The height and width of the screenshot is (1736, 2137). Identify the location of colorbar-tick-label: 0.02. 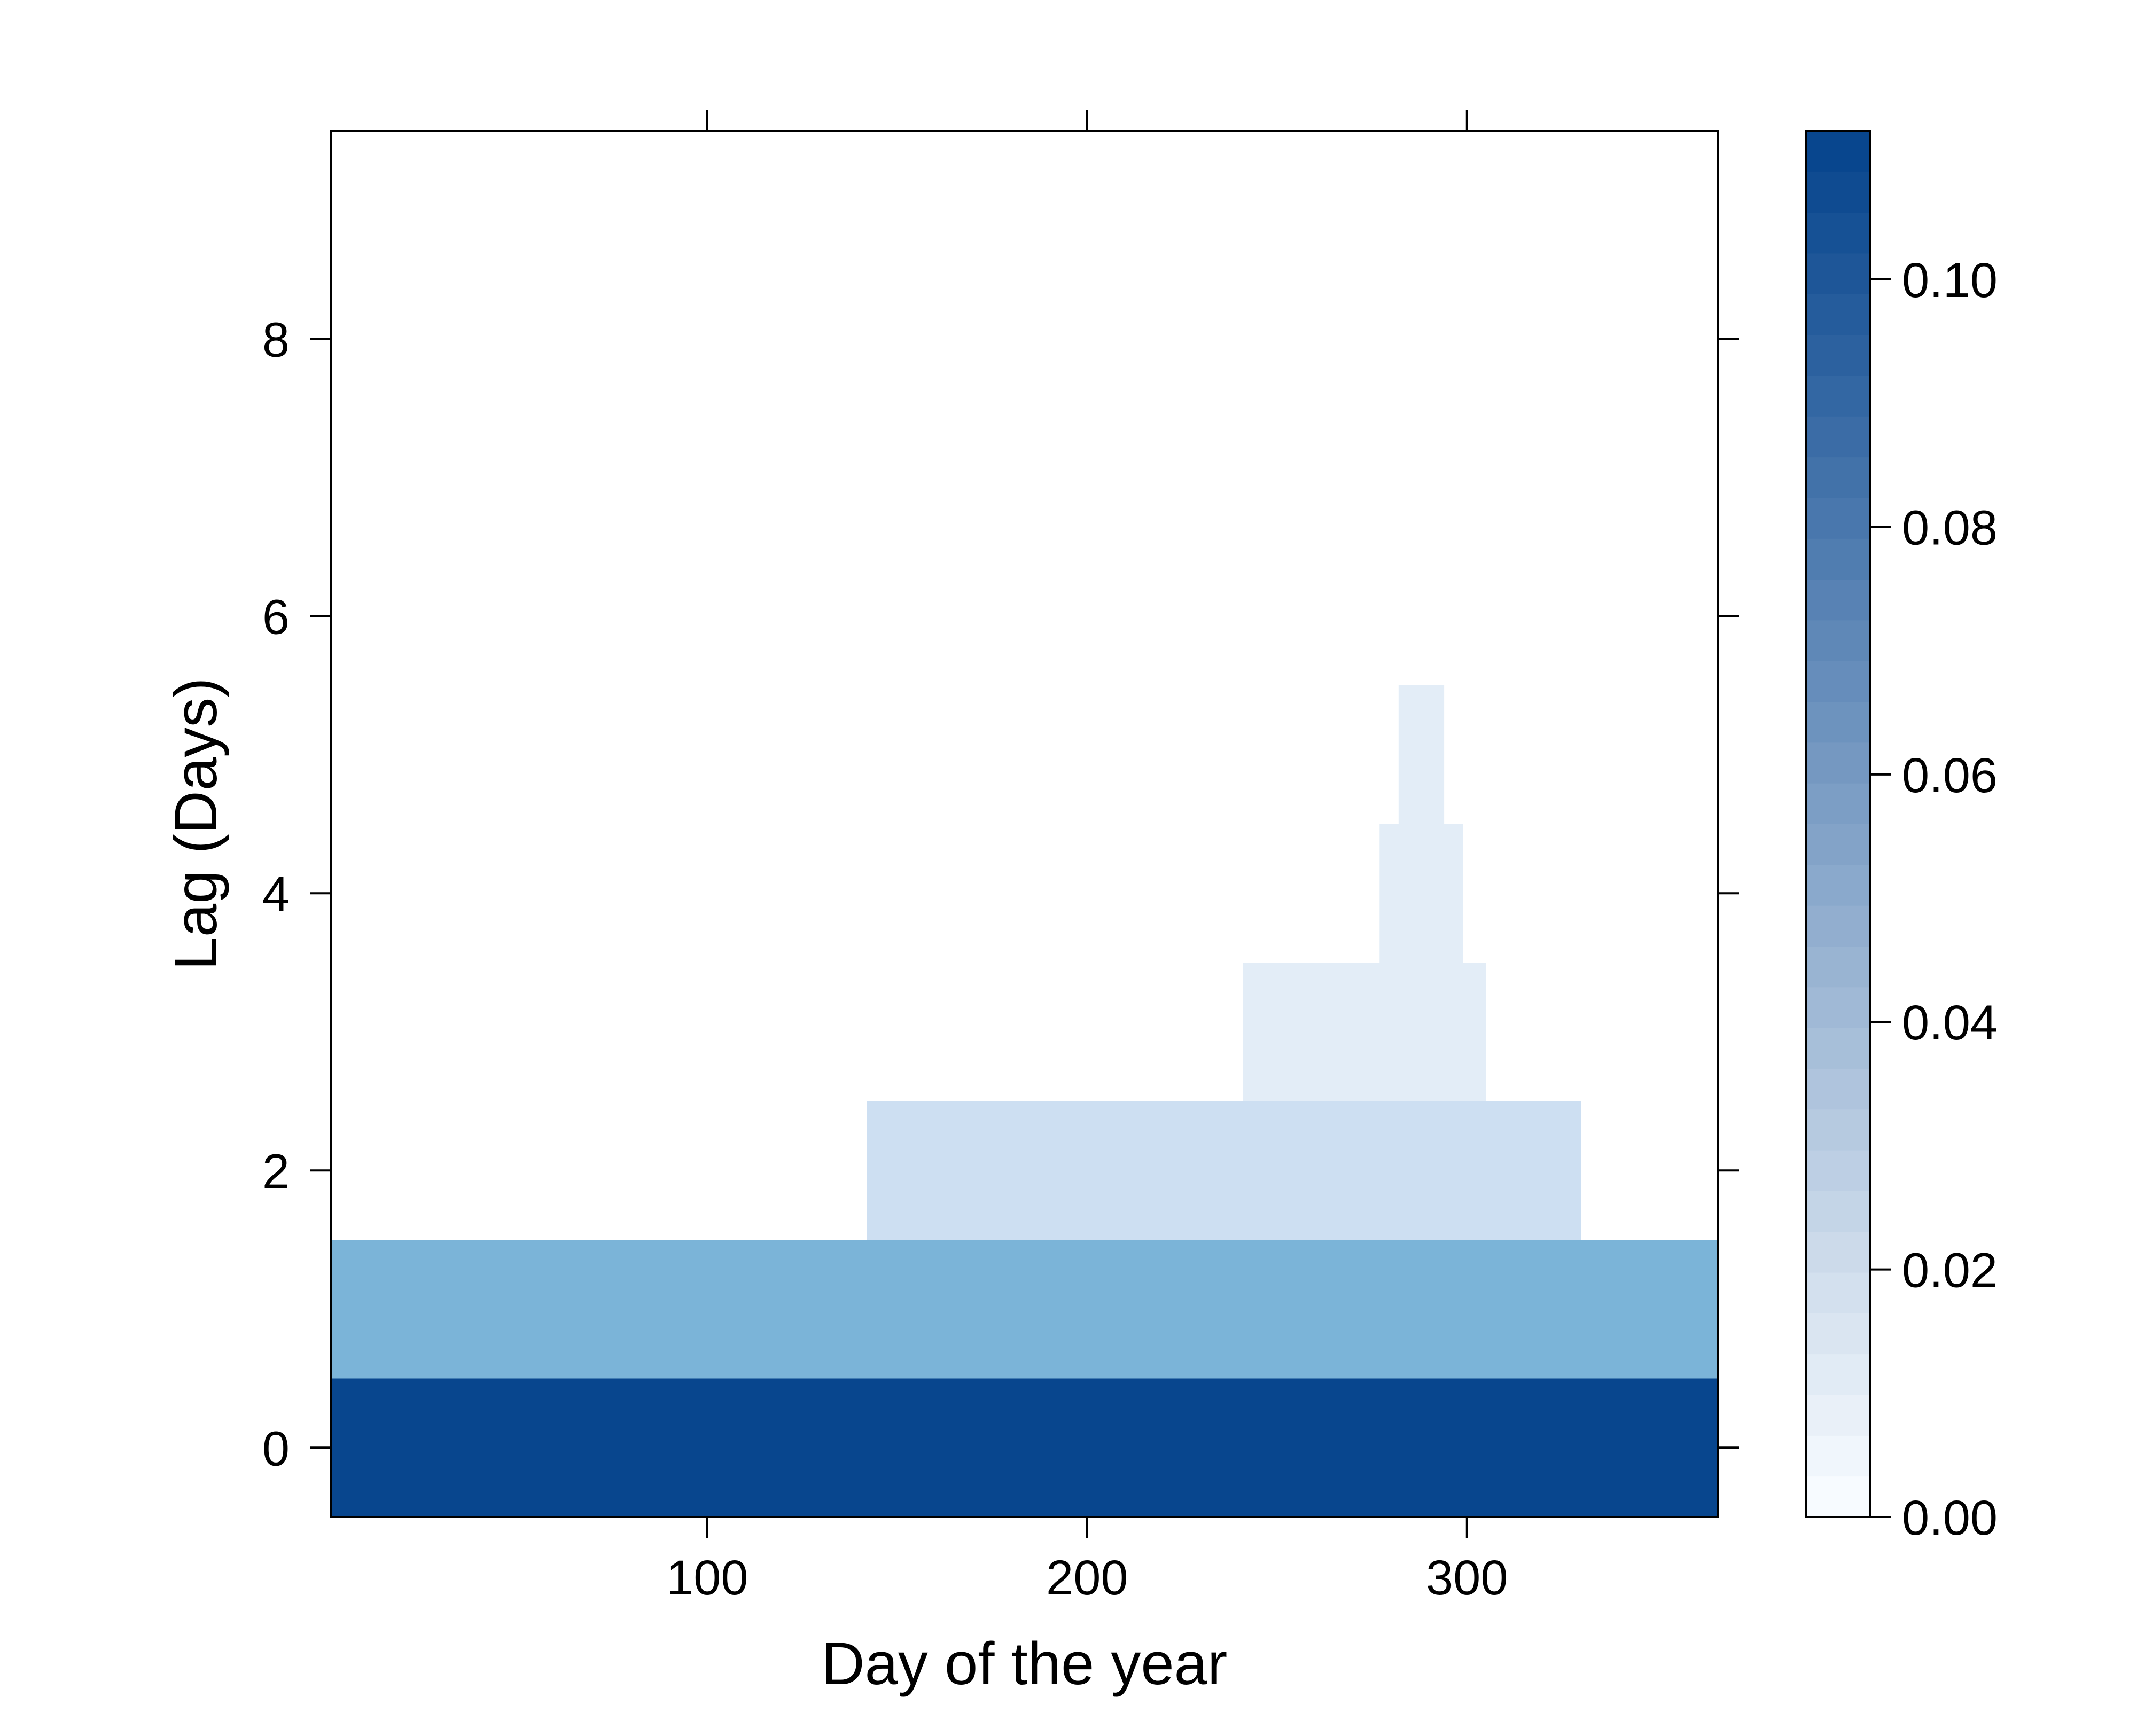
(1950, 1271).